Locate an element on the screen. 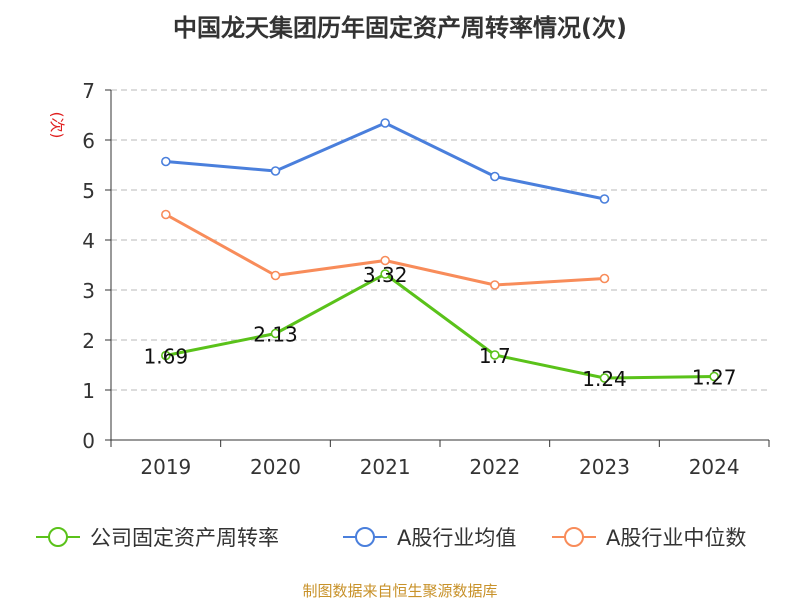 The image size is (800, 601). data-label: 1.69 is located at coordinates (166, 357).